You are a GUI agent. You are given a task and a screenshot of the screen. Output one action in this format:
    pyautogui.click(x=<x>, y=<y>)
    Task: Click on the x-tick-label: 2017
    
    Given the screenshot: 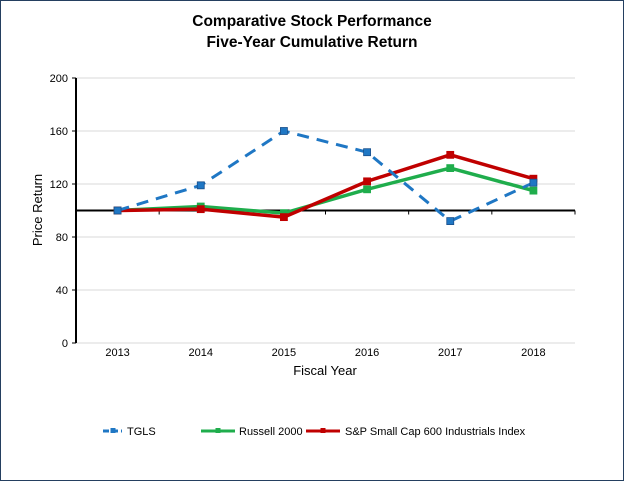 What is the action you would take?
    pyautogui.click(x=450, y=353)
    